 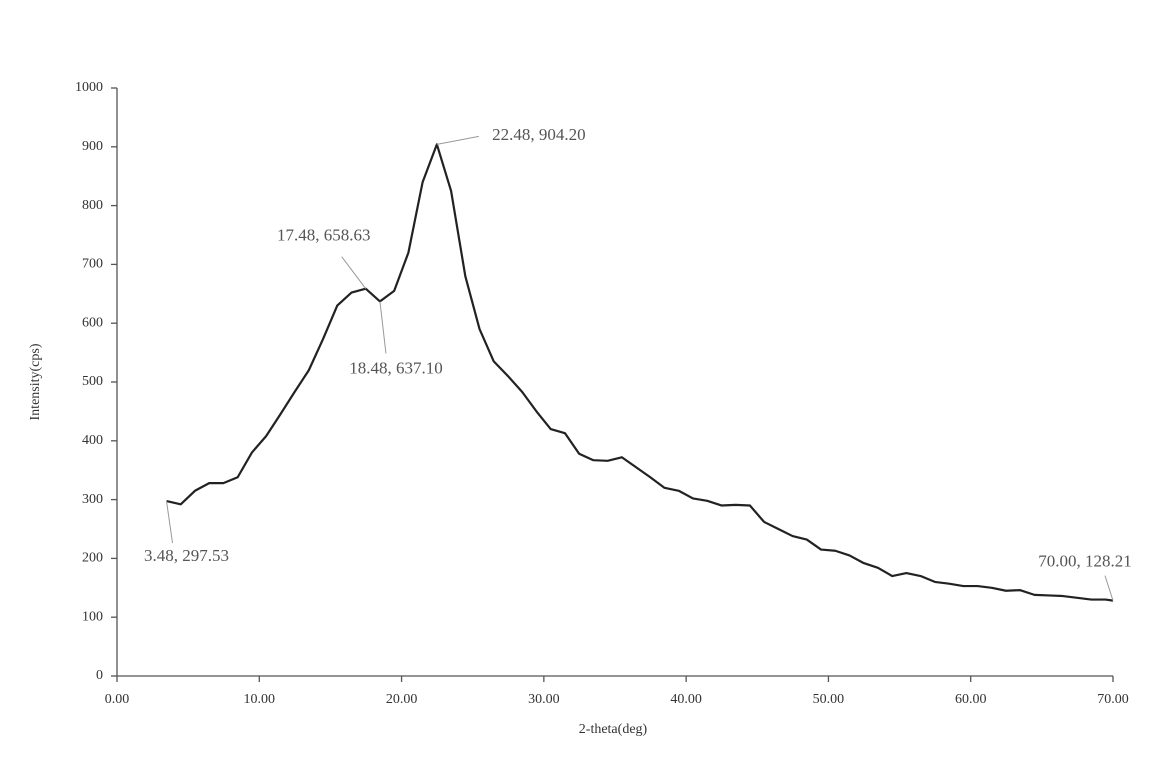 I want to click on y-tick-label: 600, so click(x=92, y=322).